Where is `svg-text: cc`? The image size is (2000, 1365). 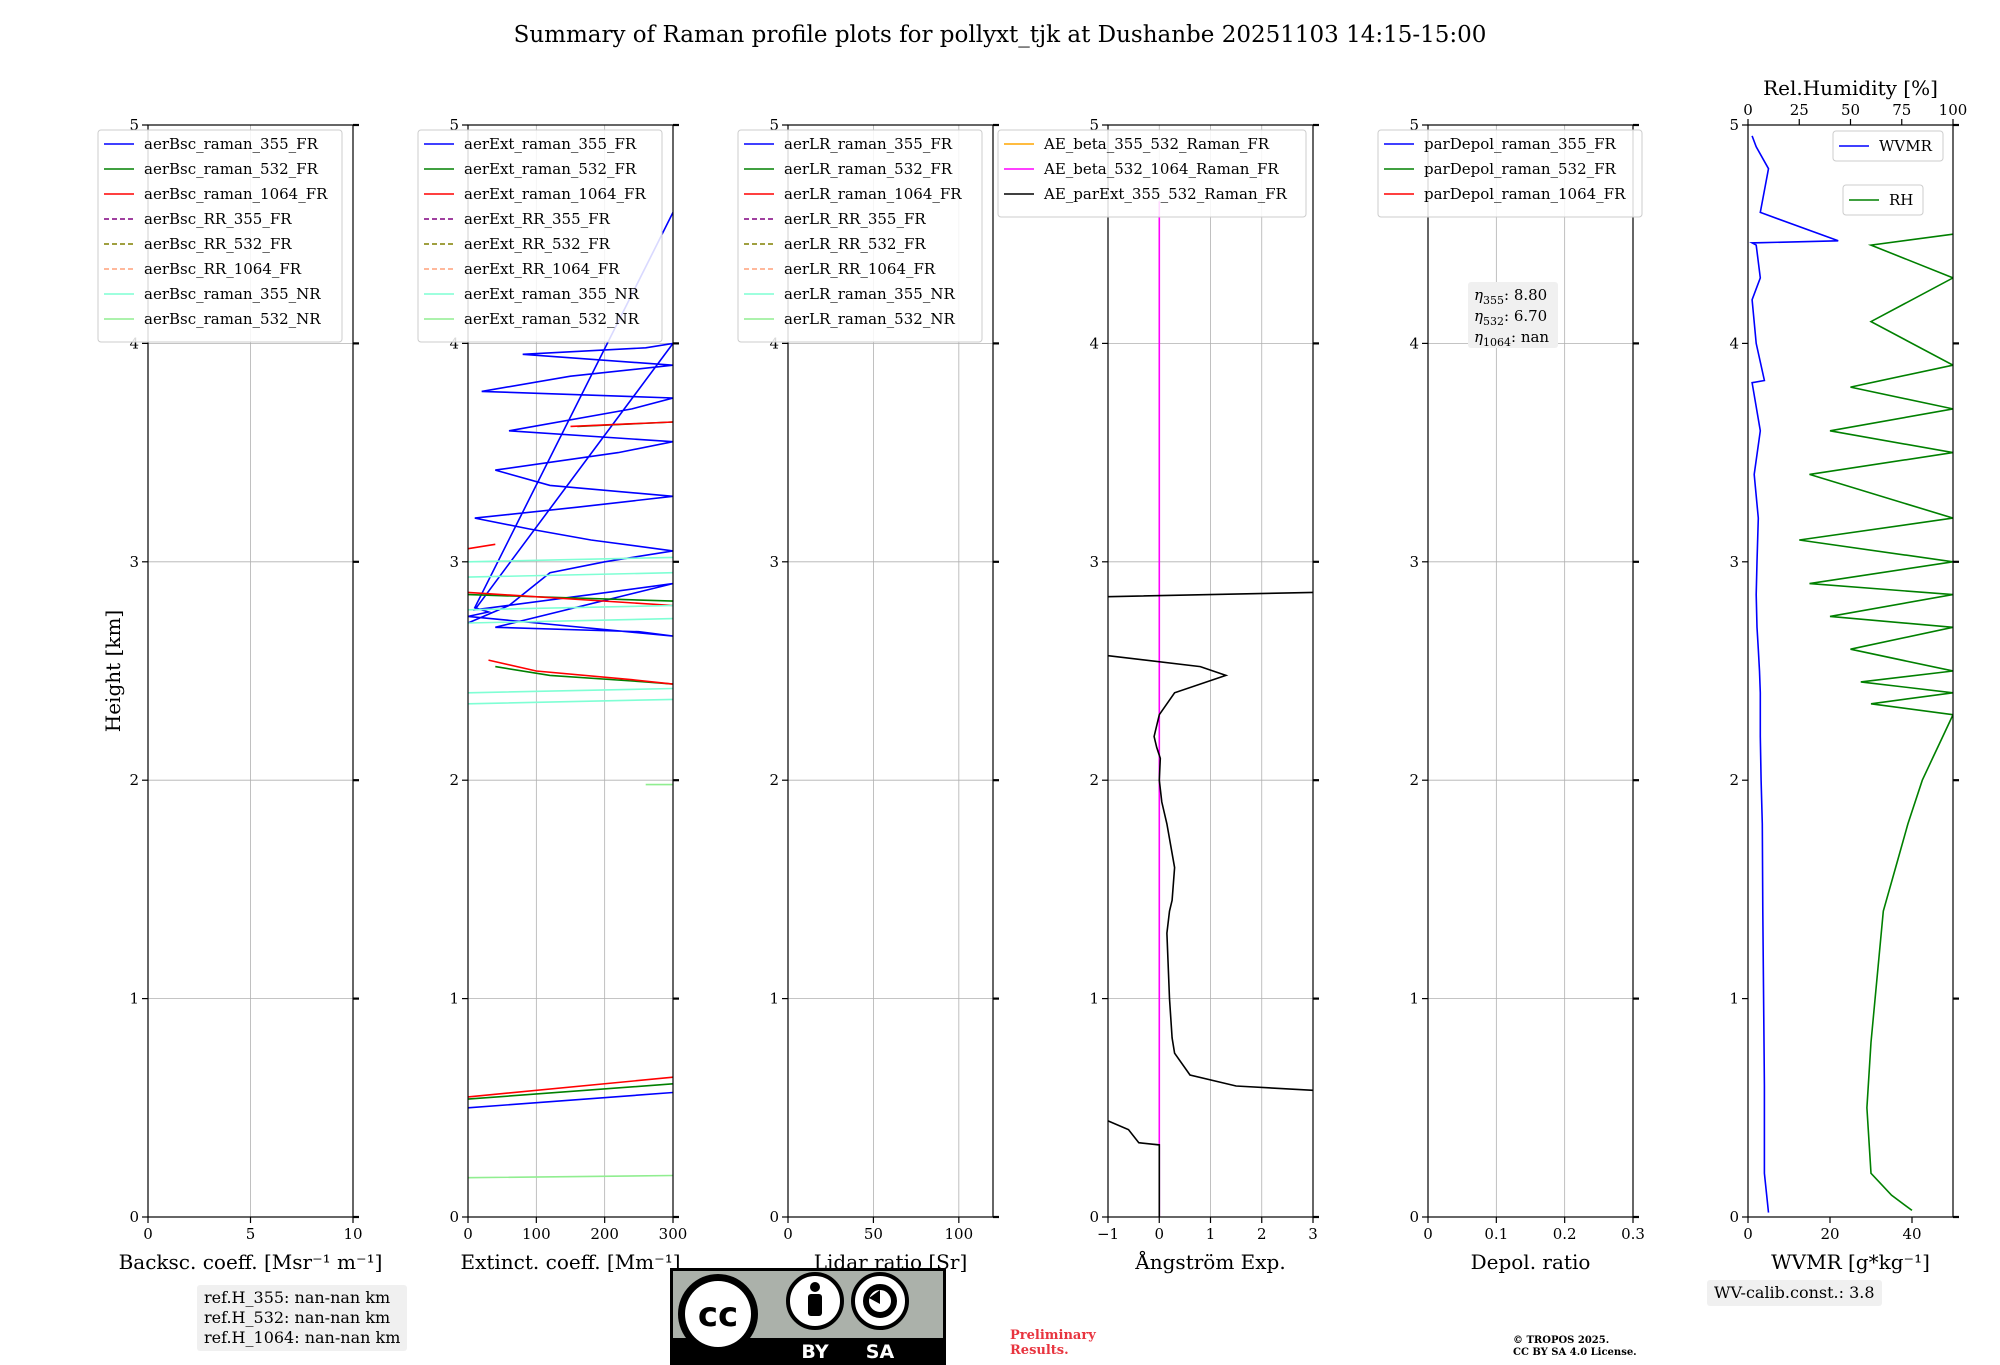 svg-text: cc is located at coordinates (718, 1315).